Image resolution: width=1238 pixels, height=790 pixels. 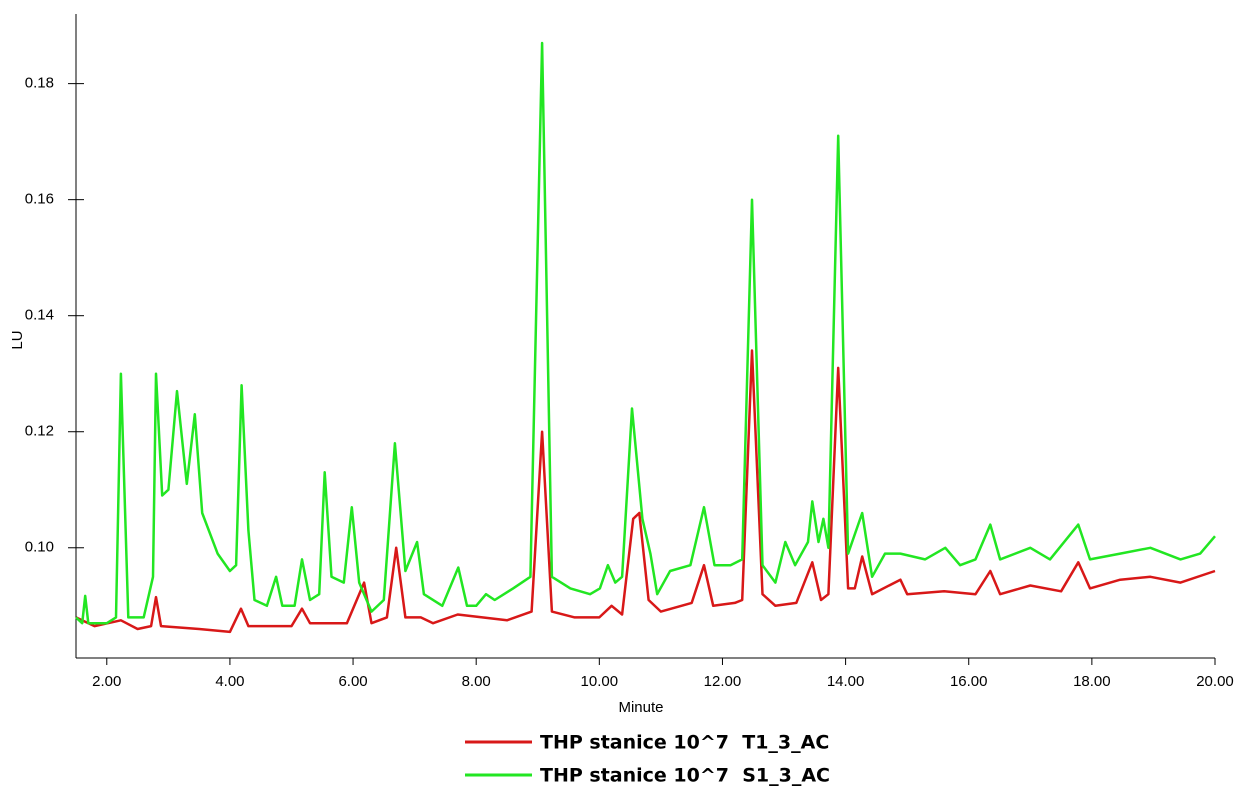 I want to click on legend-label: THP stanice 10^7 T1_3_AC, so click(x=684, y=743).